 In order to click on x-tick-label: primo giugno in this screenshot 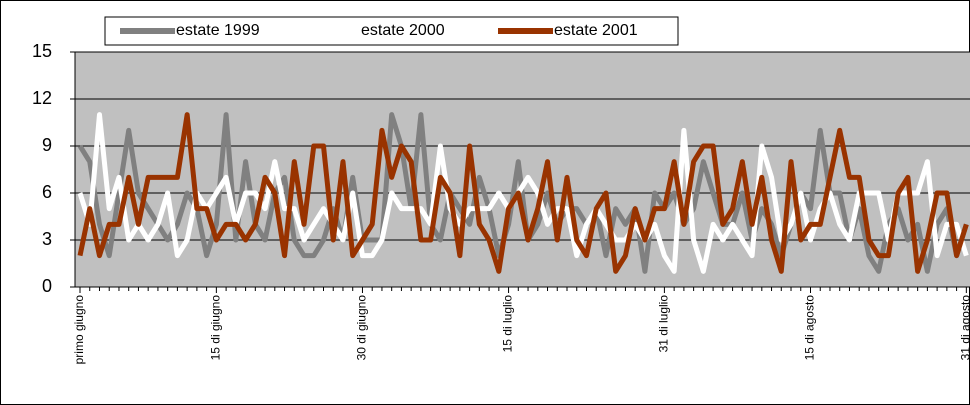, I will do `click(79, 330)`.